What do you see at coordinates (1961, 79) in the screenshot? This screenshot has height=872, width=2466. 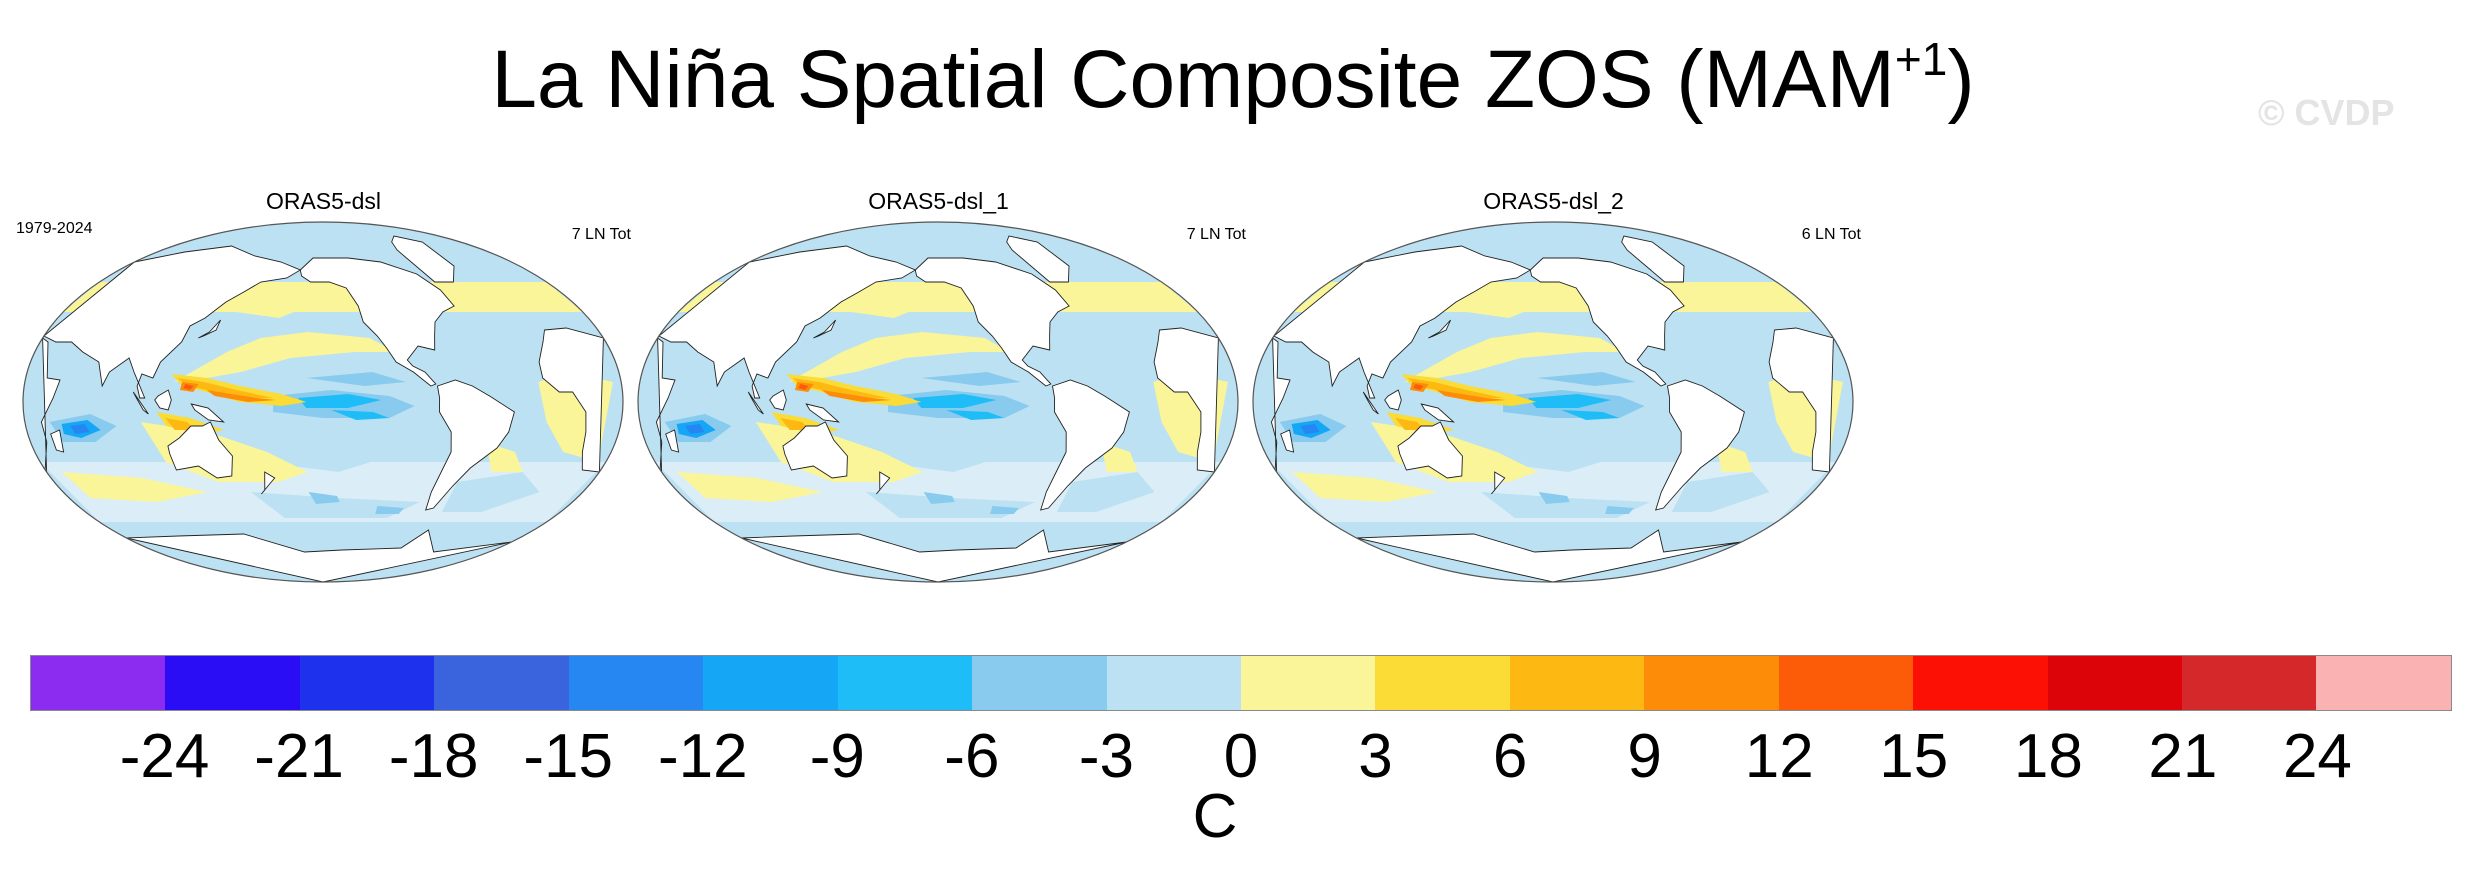 I see `figure-title-close: )` at bounding box center [1961, 79].